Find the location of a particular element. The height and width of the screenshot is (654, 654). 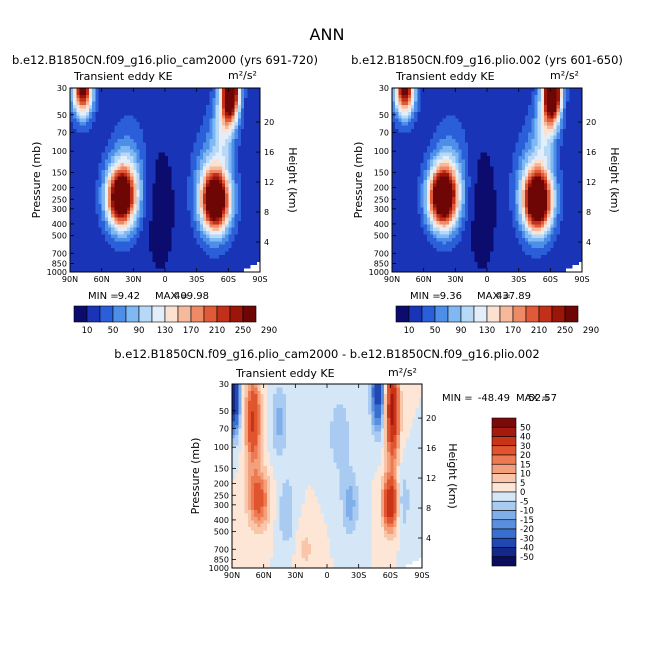

colorbar-label: 290 is located at coordinates (269, 331).